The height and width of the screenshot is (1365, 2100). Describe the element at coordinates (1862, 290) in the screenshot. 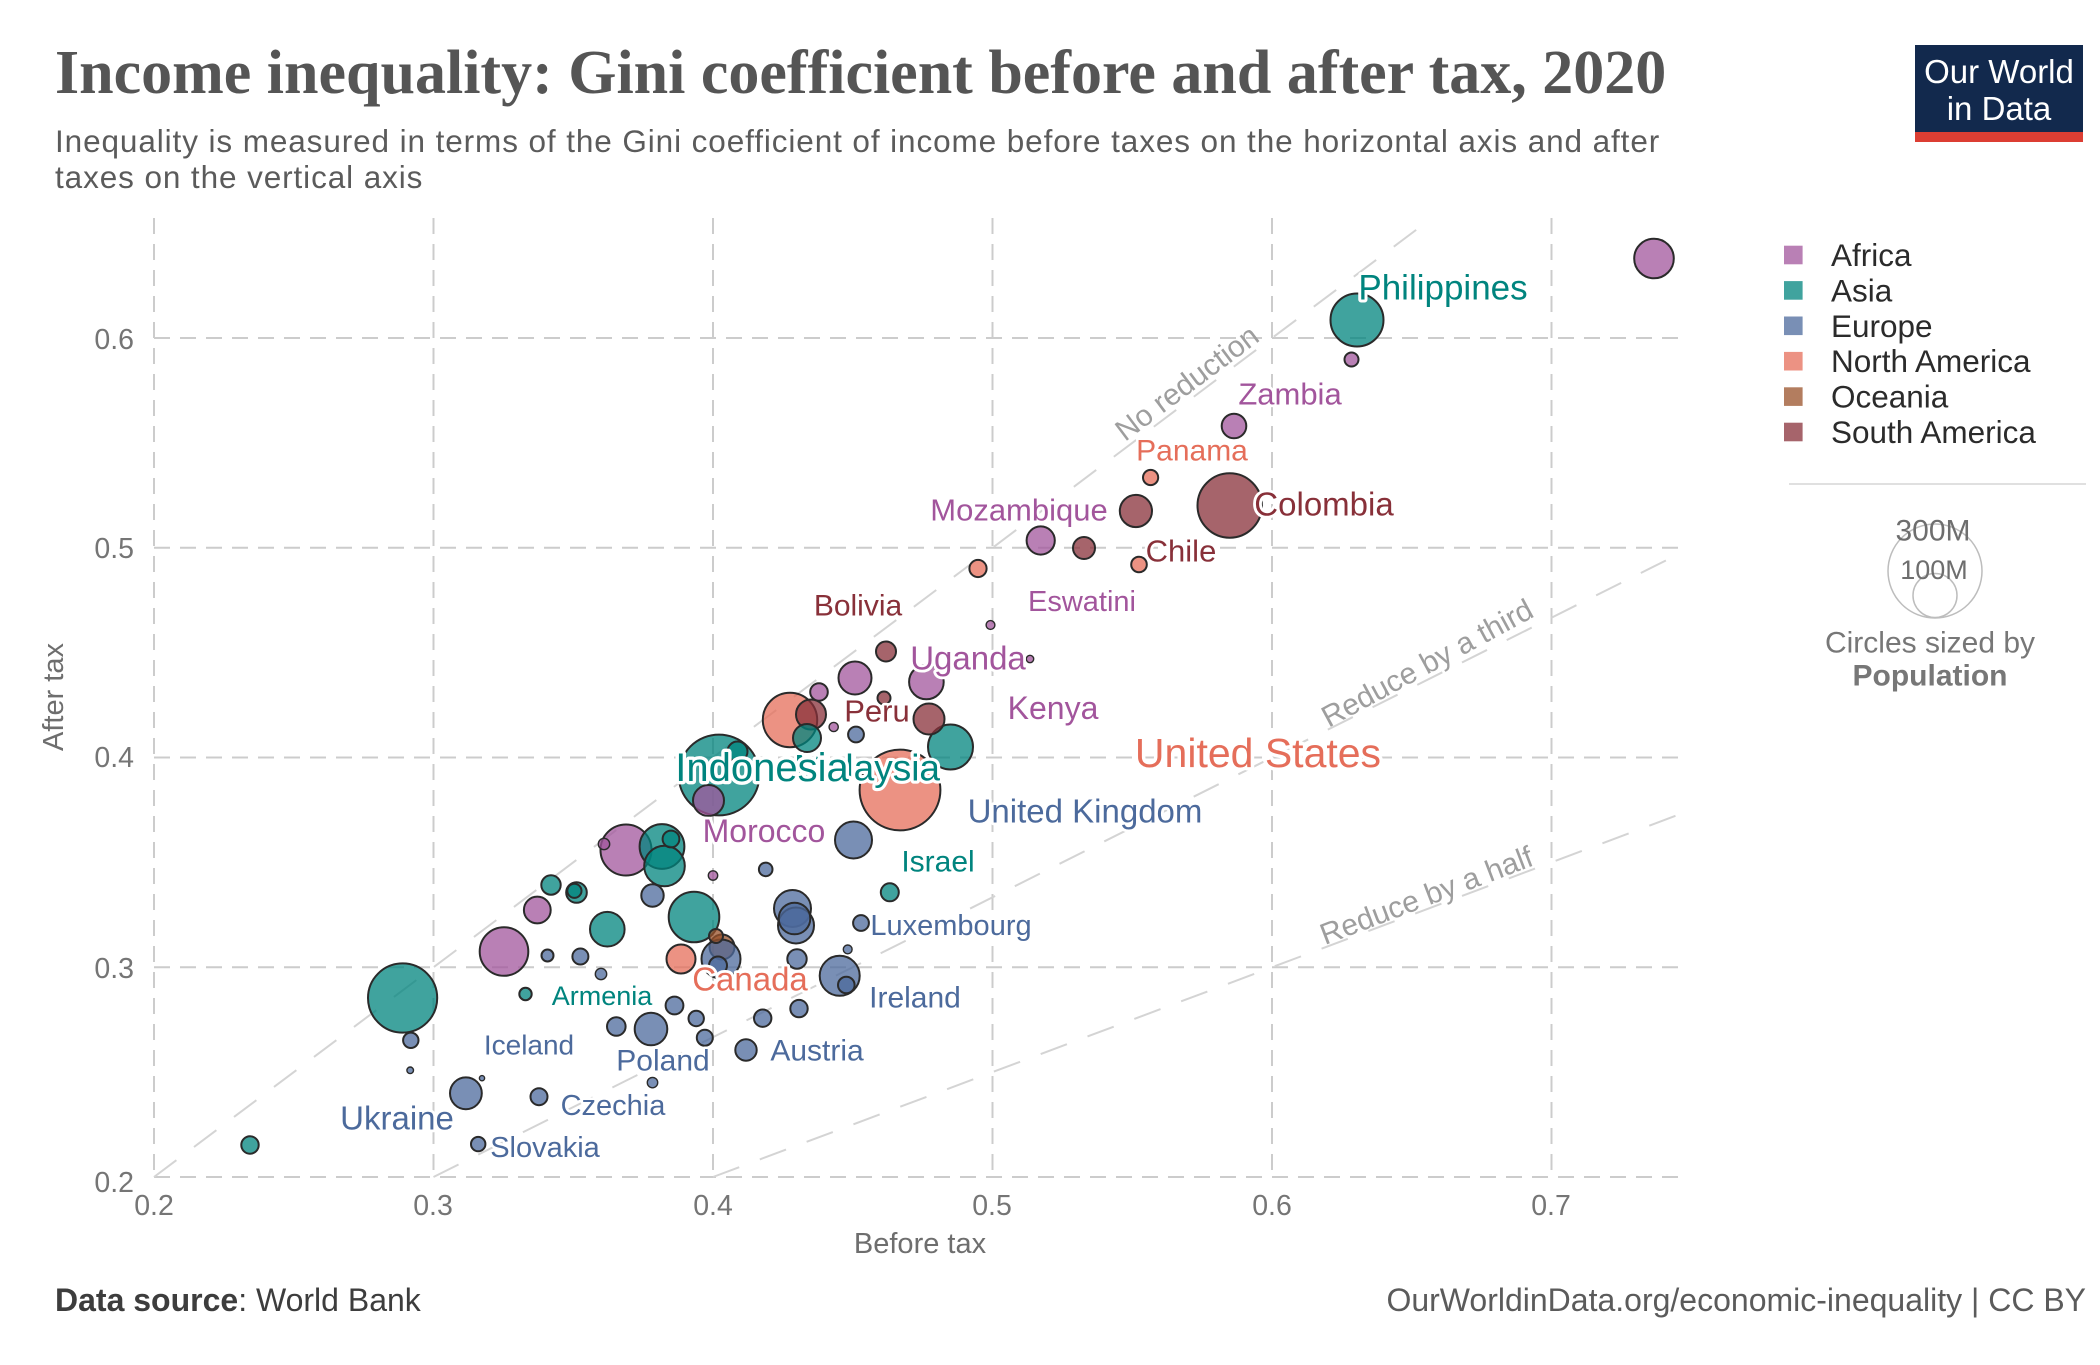

I see `svg-text: Asia` at that location.